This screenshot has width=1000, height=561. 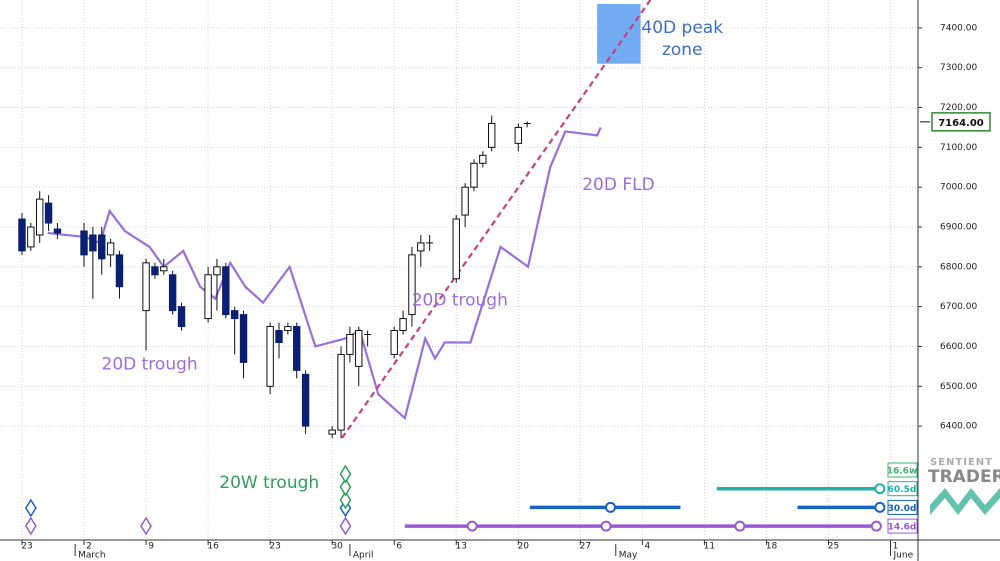 What do you see at coordinates (524, 547) in the screenshot?
I see `x-tick-label: 20` at bounding box center [524, 547].